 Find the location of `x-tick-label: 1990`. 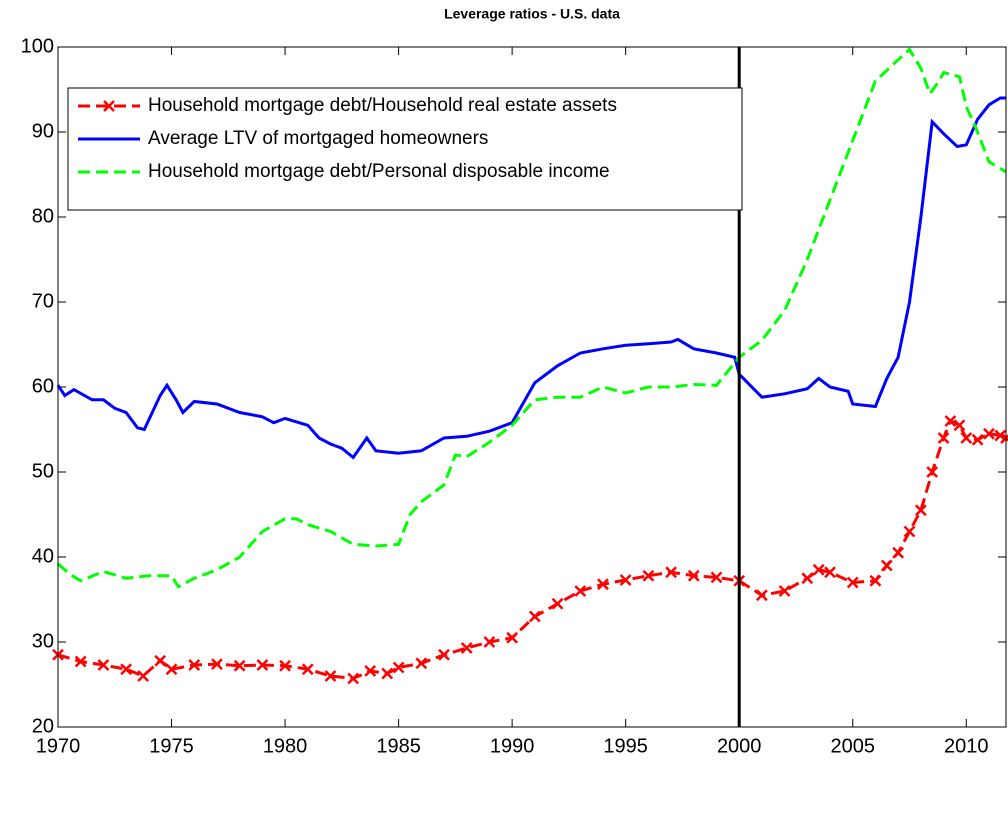

x-tick-label: 1990 is located at coordinates (512, 746).